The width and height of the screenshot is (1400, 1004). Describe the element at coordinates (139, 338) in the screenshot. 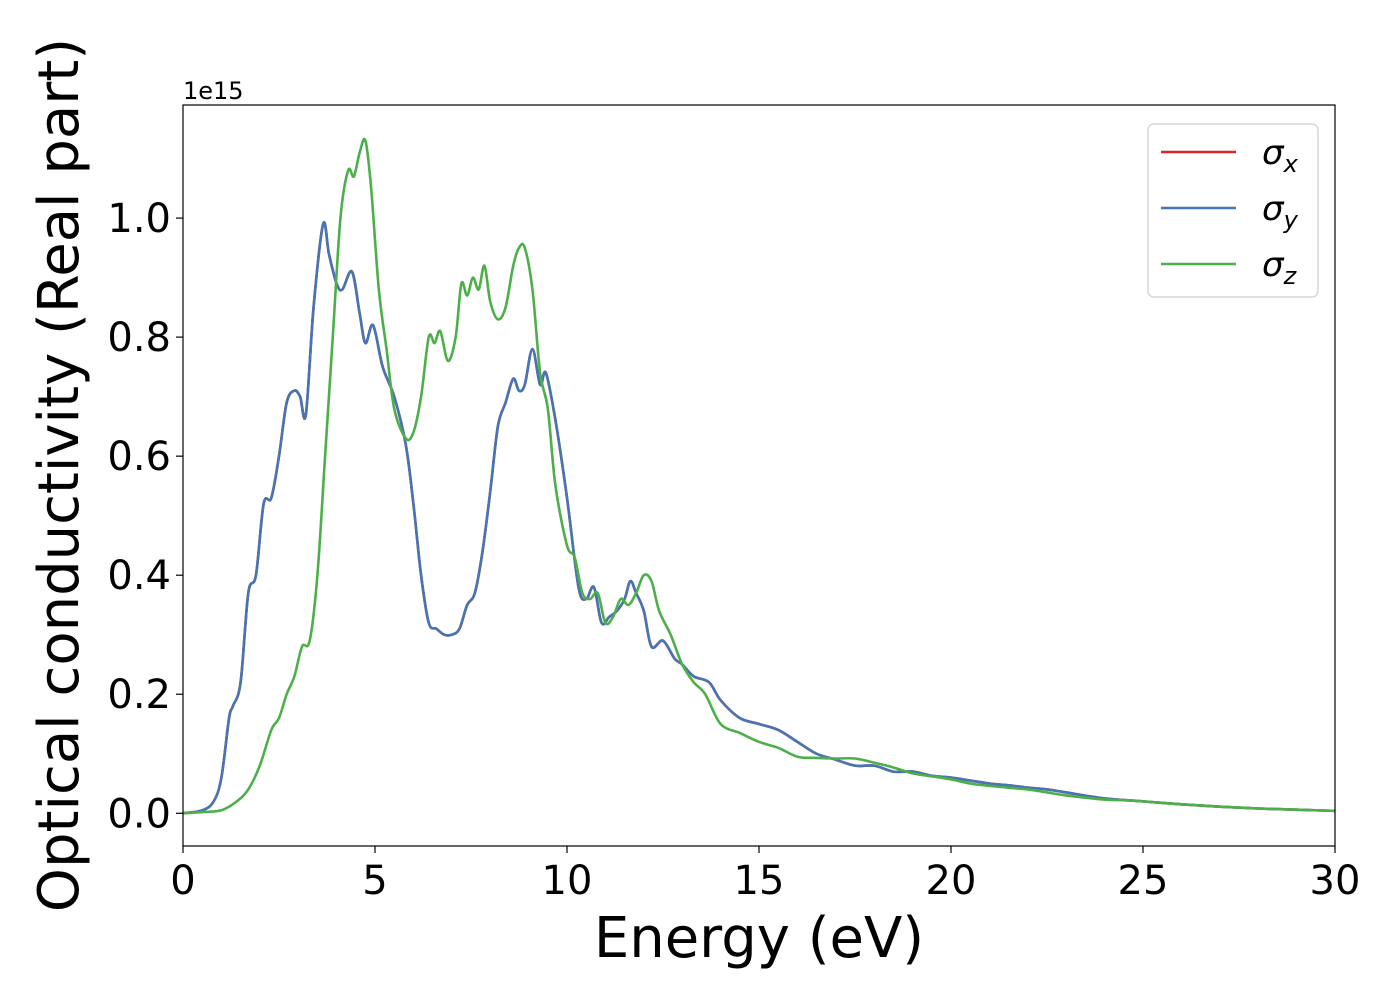

I see `y-tick-label: 0.8` at that location.